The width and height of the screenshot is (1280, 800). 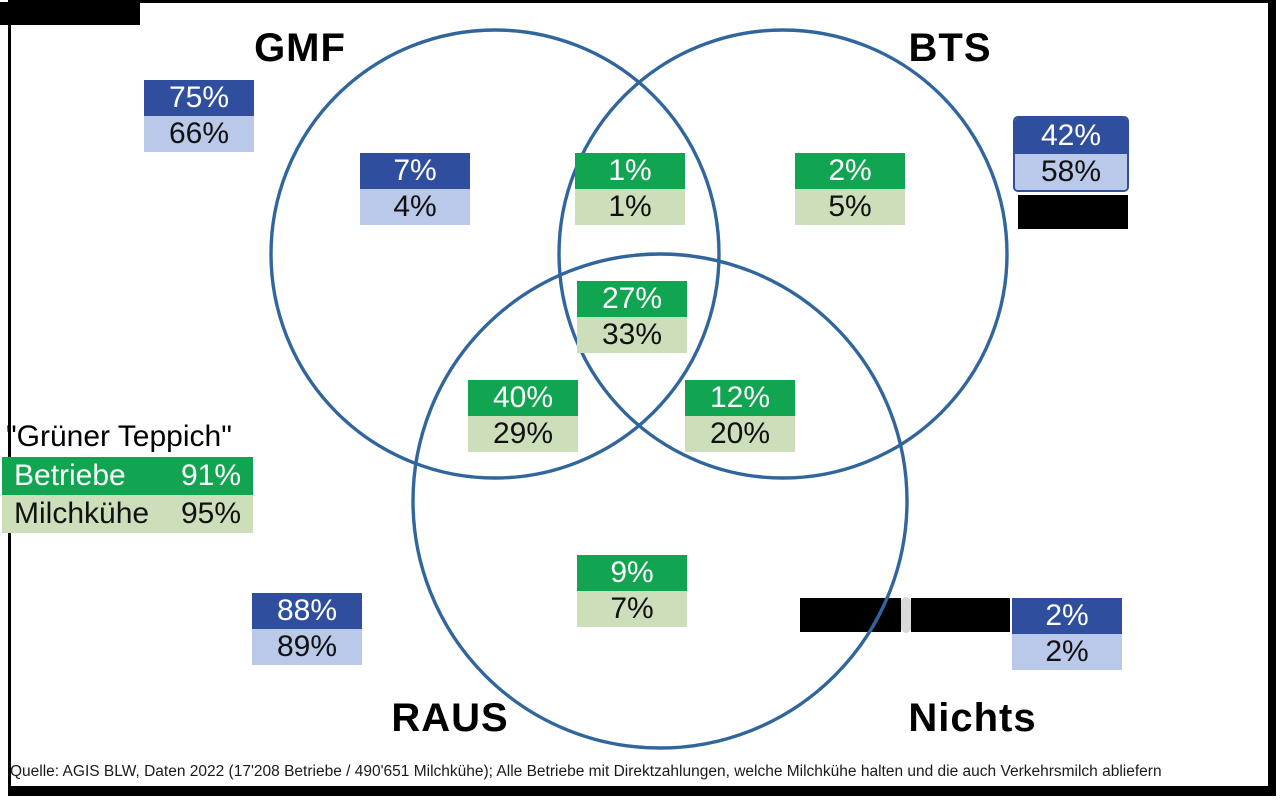 I want to click on pct-box-center-all-three: 27% 33%, so click(x=632, y=317).